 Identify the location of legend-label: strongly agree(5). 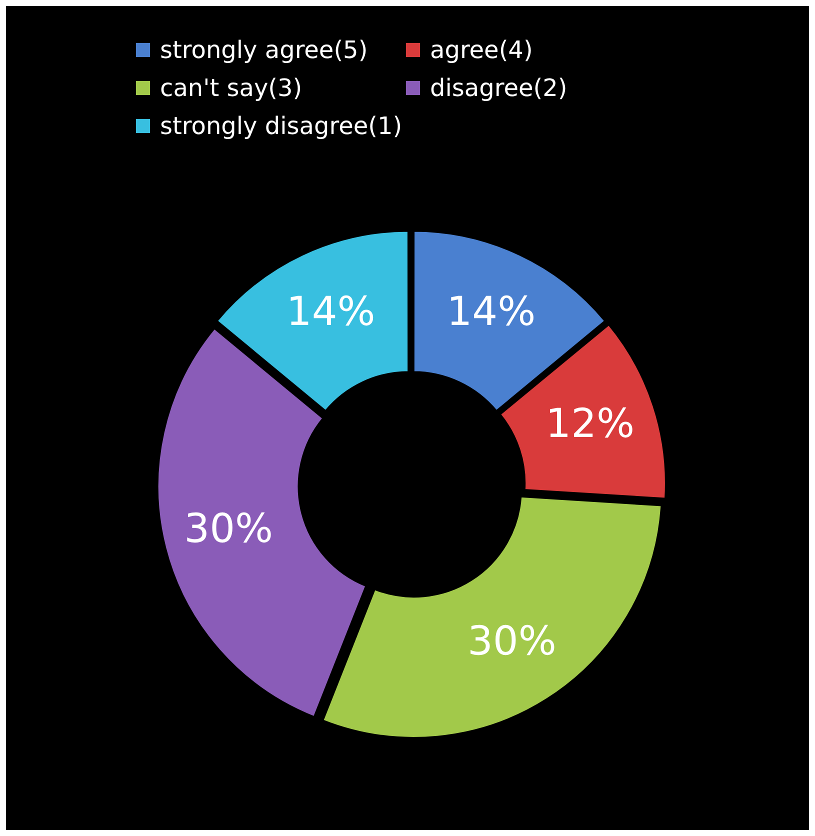
(264, 50).